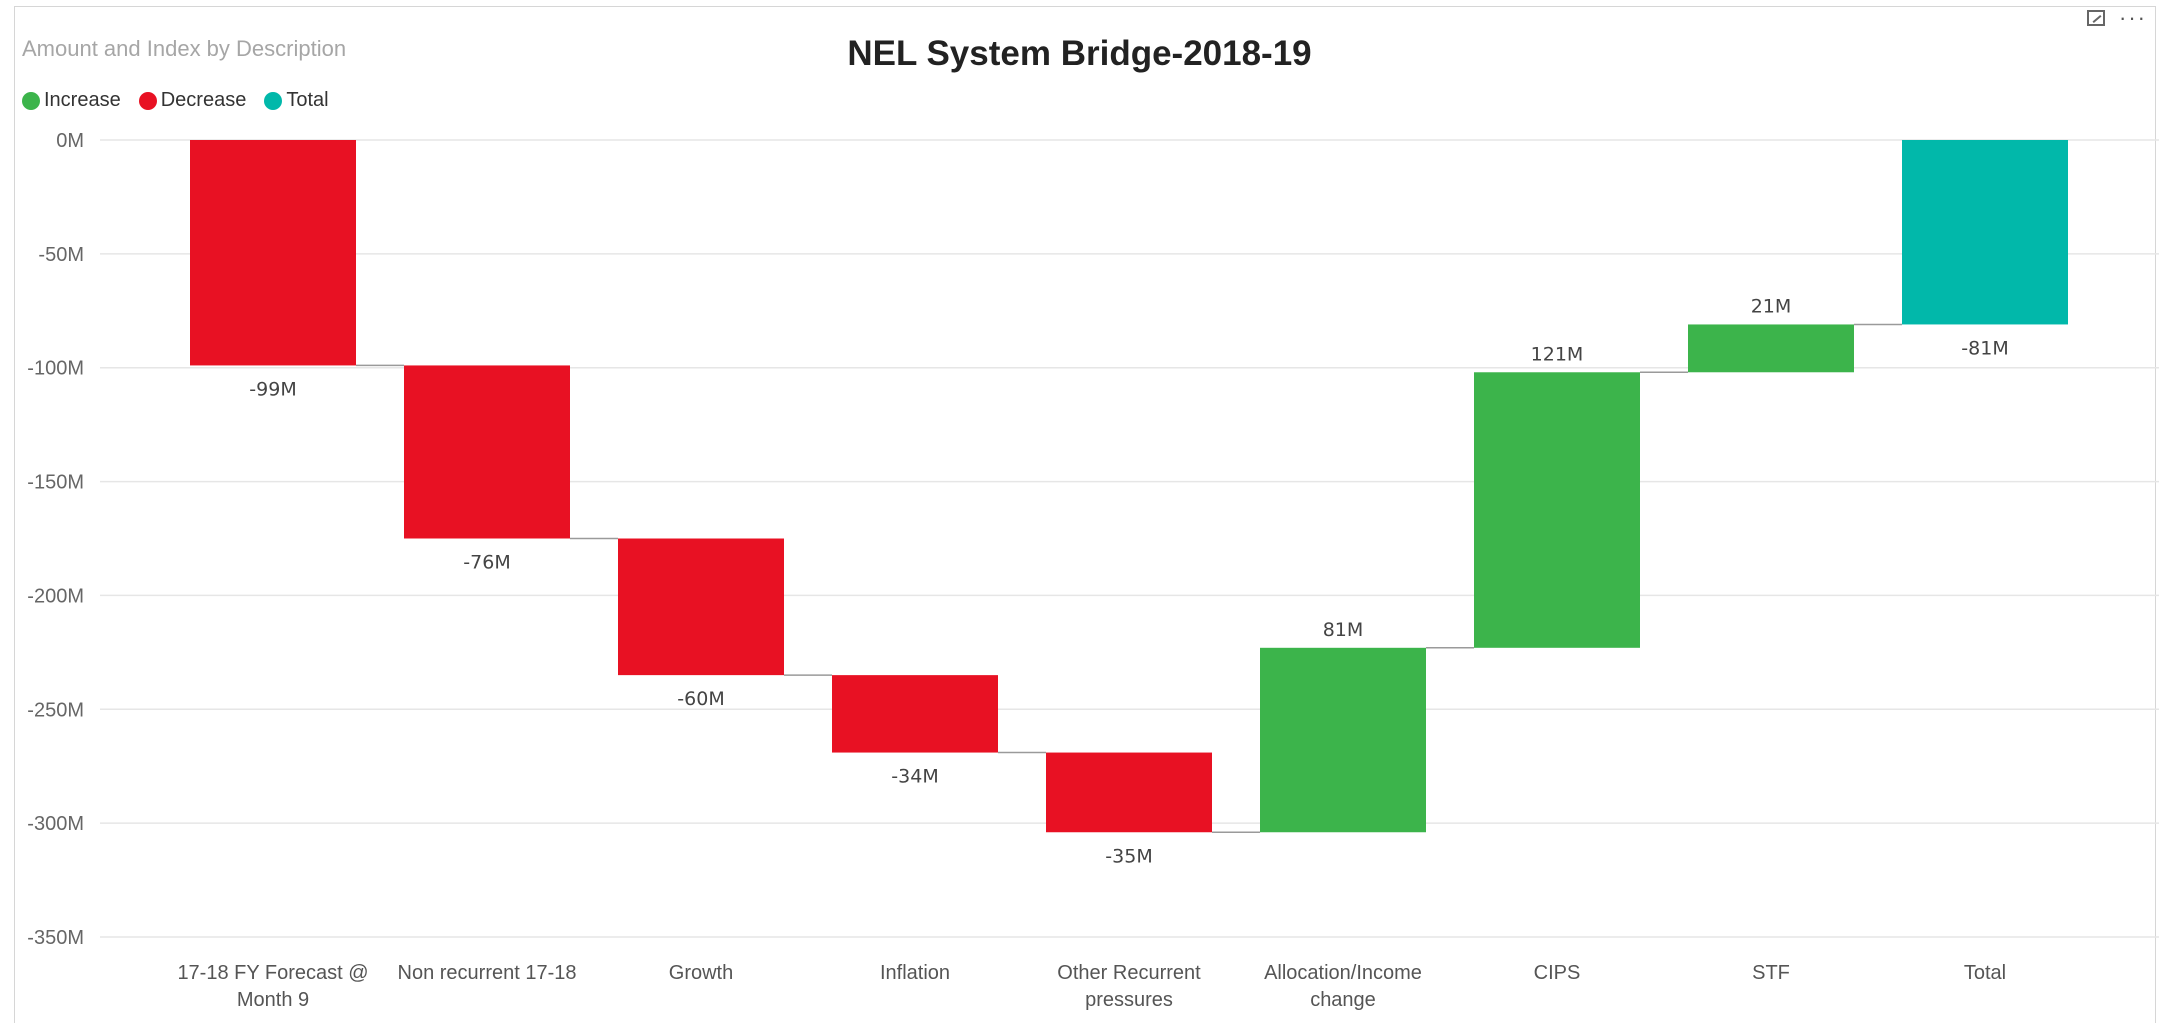 Image resolution: width=2159 pixels, height=1024 pixels. I want to click on x-category-line: Non recurrent 17-18, so click(487, 973).